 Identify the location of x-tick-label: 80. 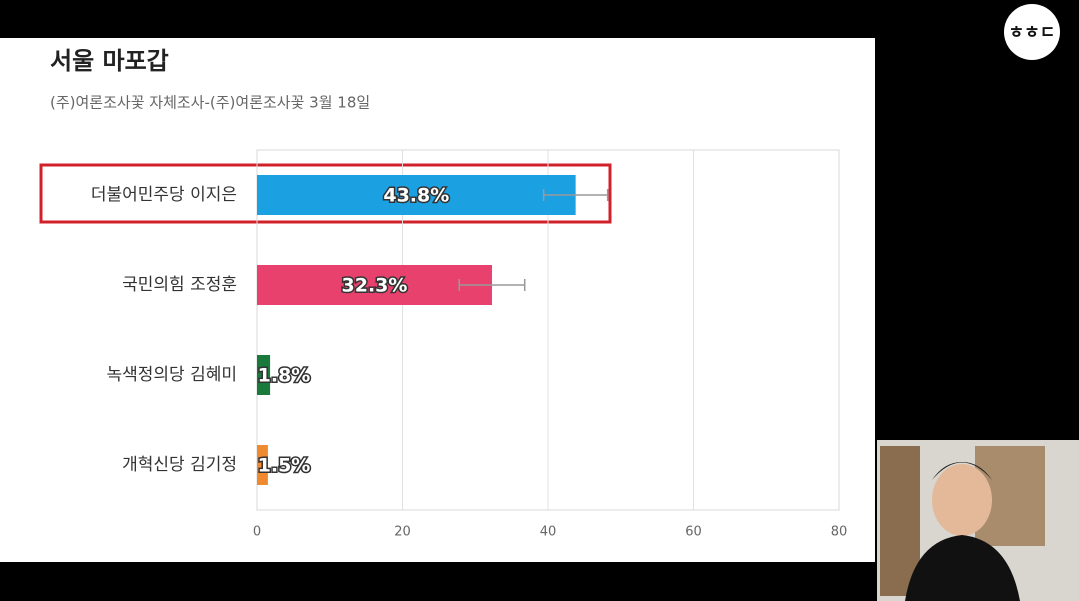
(839, 532).